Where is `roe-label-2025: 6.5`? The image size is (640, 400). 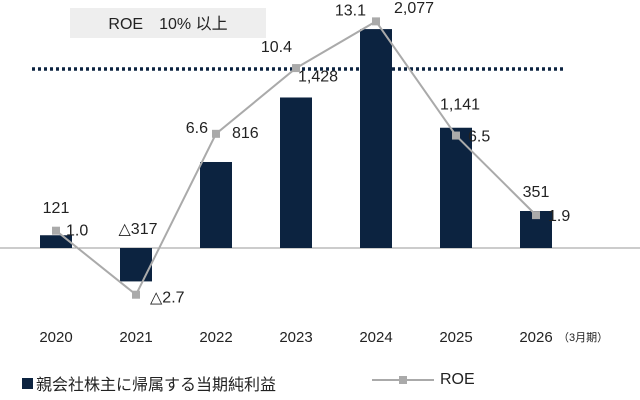 roe-label-2025: 6.5 is located at coordinates (479, 137).